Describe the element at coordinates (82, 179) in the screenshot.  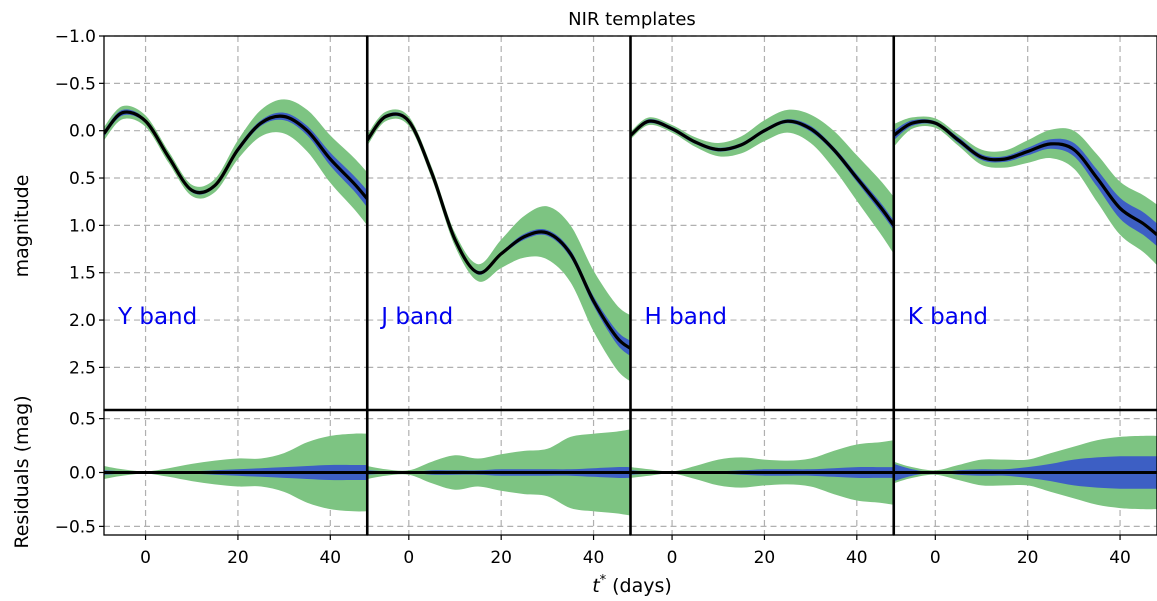
I see `y-tick-label-top: 0.5` at that location.